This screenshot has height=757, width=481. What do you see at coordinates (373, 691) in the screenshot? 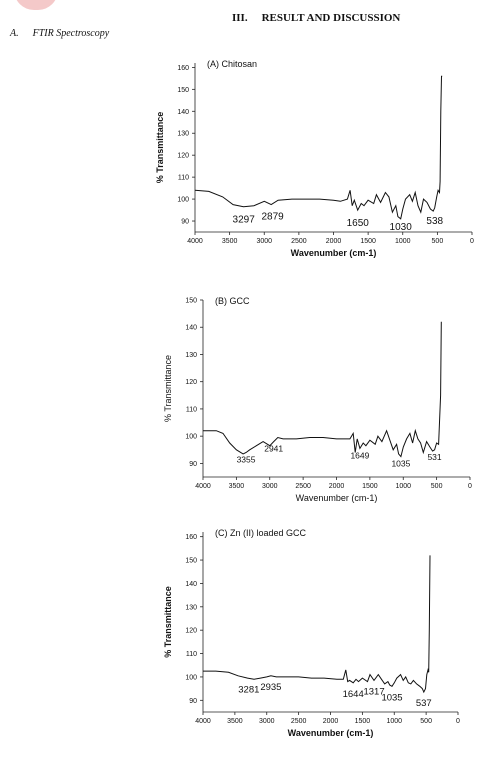
I see `peak-label: 1317` at bounding box center [373, 691].